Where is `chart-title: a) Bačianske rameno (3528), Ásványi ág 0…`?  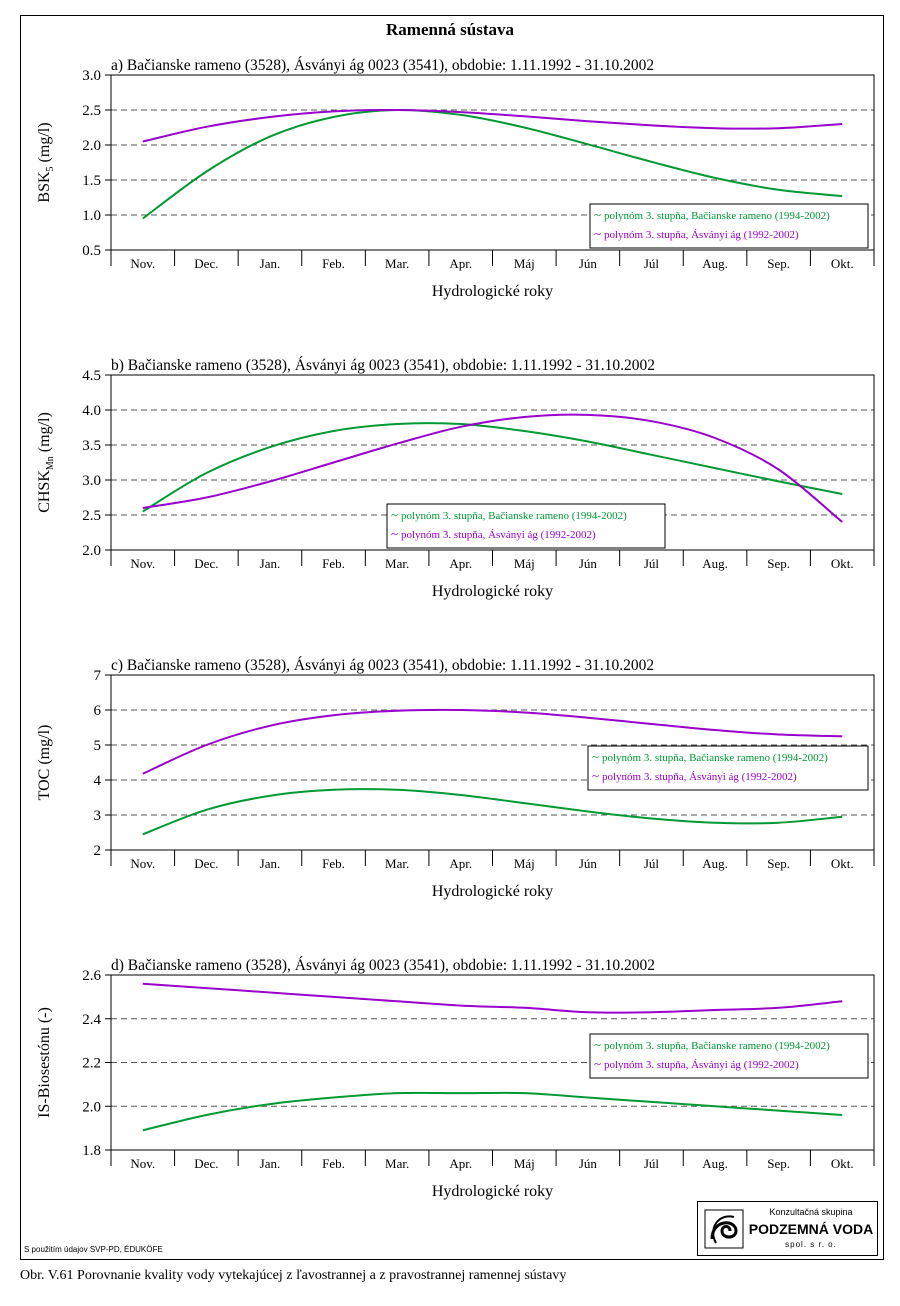
chart-title: a) Bačianske rameno (3528), Ásványi ág 0… is located at coordinates (382, 65).